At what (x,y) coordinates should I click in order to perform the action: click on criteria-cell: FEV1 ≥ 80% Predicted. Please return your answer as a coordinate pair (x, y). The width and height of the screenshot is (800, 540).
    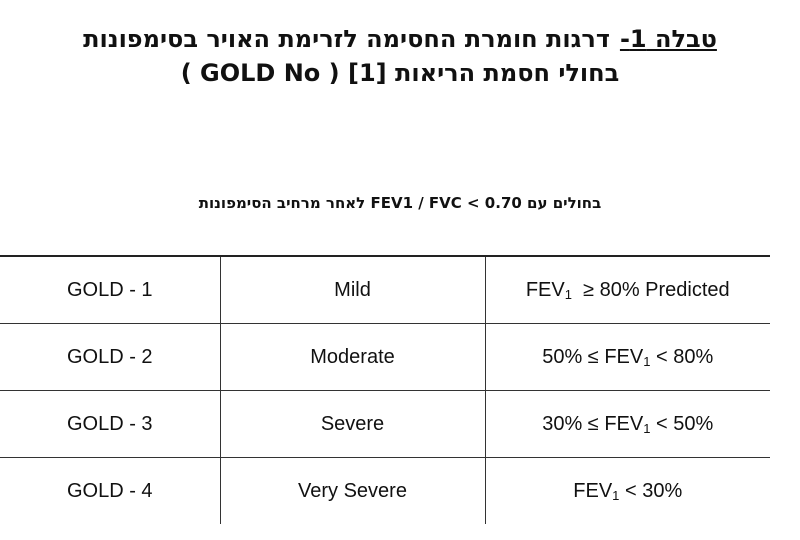
    Looking at the image, I should click on (627, 289).